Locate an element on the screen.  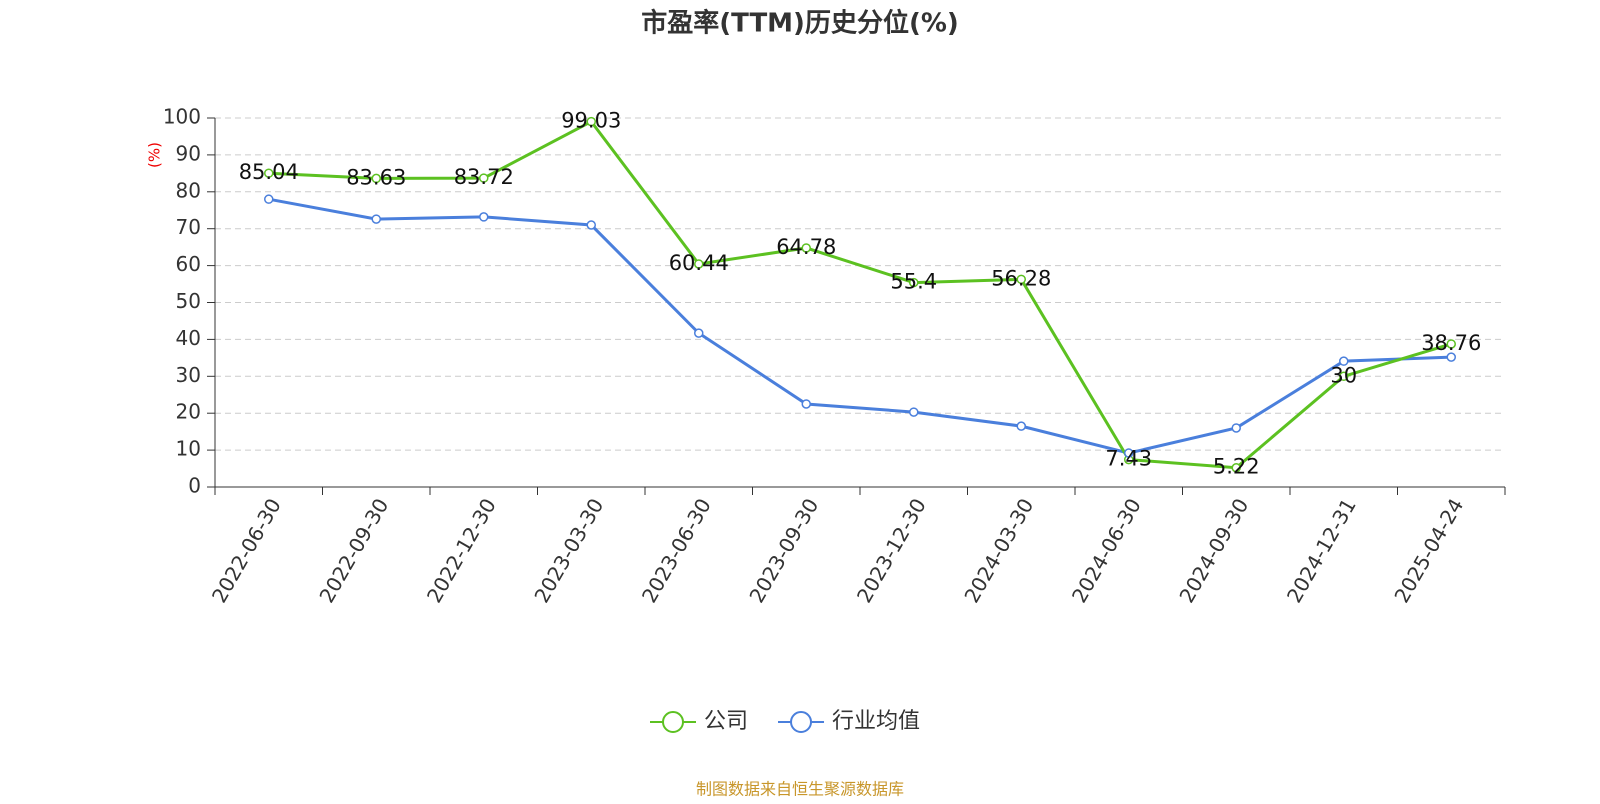
data-label: 85.04 is located at coordinates (269, 172).